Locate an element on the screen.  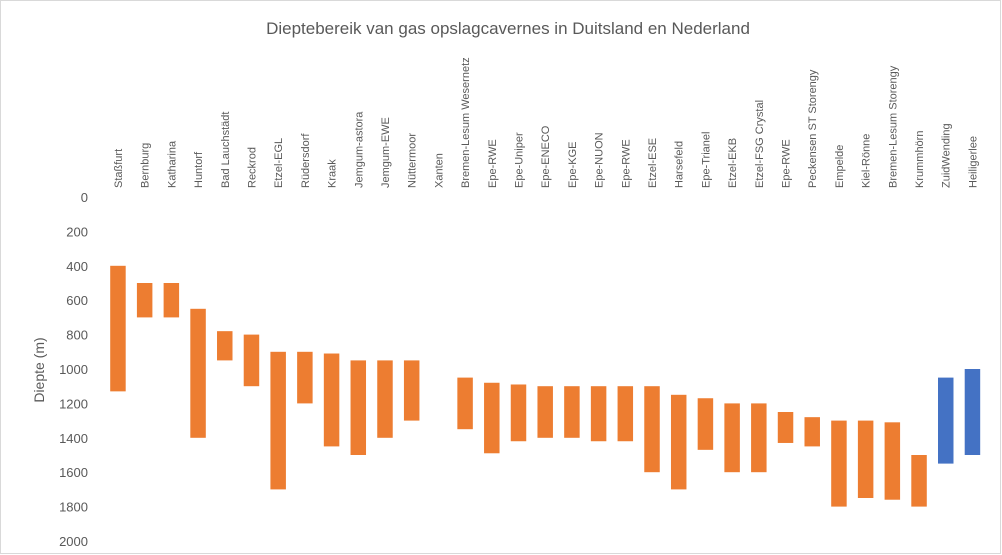
x-tick-label: Kraak is located at coordinates (333, 173).